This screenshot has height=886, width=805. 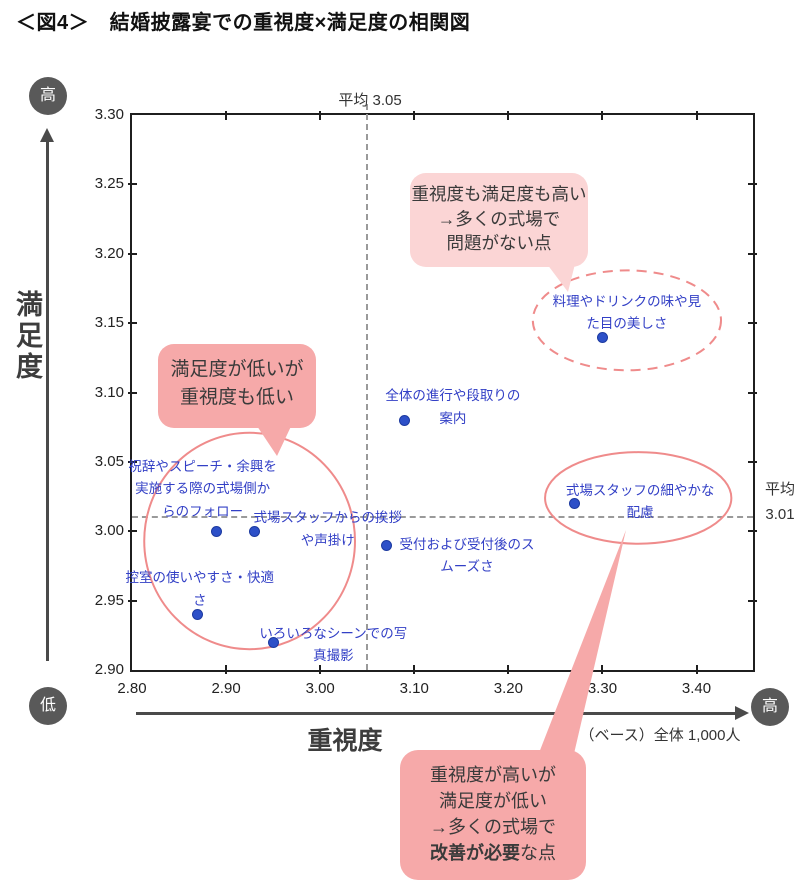 I want to click on data-point-label: 受付および受付後のス ムーズさ, so click(x=467, y=555).